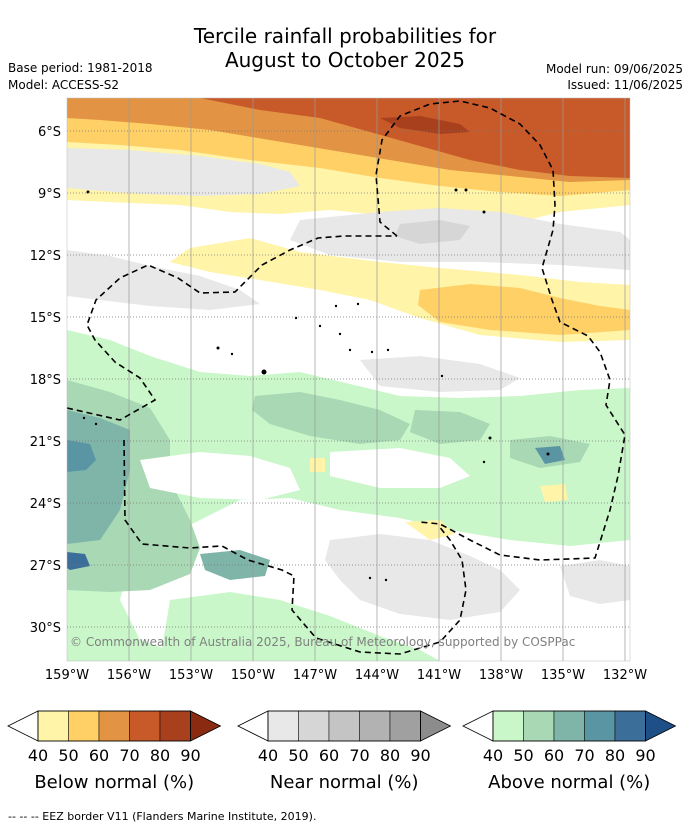  What do you see at coordinates (390, 755) in the screenshot?
I see `near-normal-colorbar-tick: 80` at bounding box center [390, 755].